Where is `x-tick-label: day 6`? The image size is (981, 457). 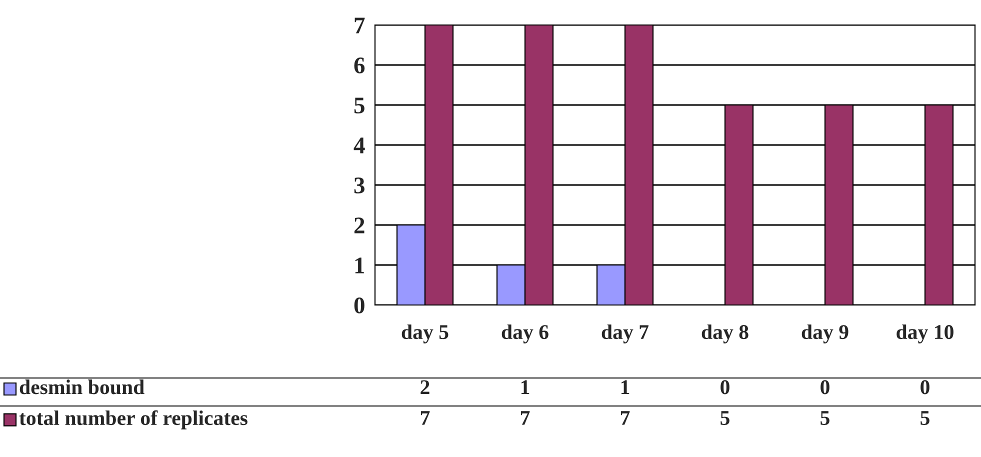 x-tick-label: day 6 is located at coordinates (525, 334).